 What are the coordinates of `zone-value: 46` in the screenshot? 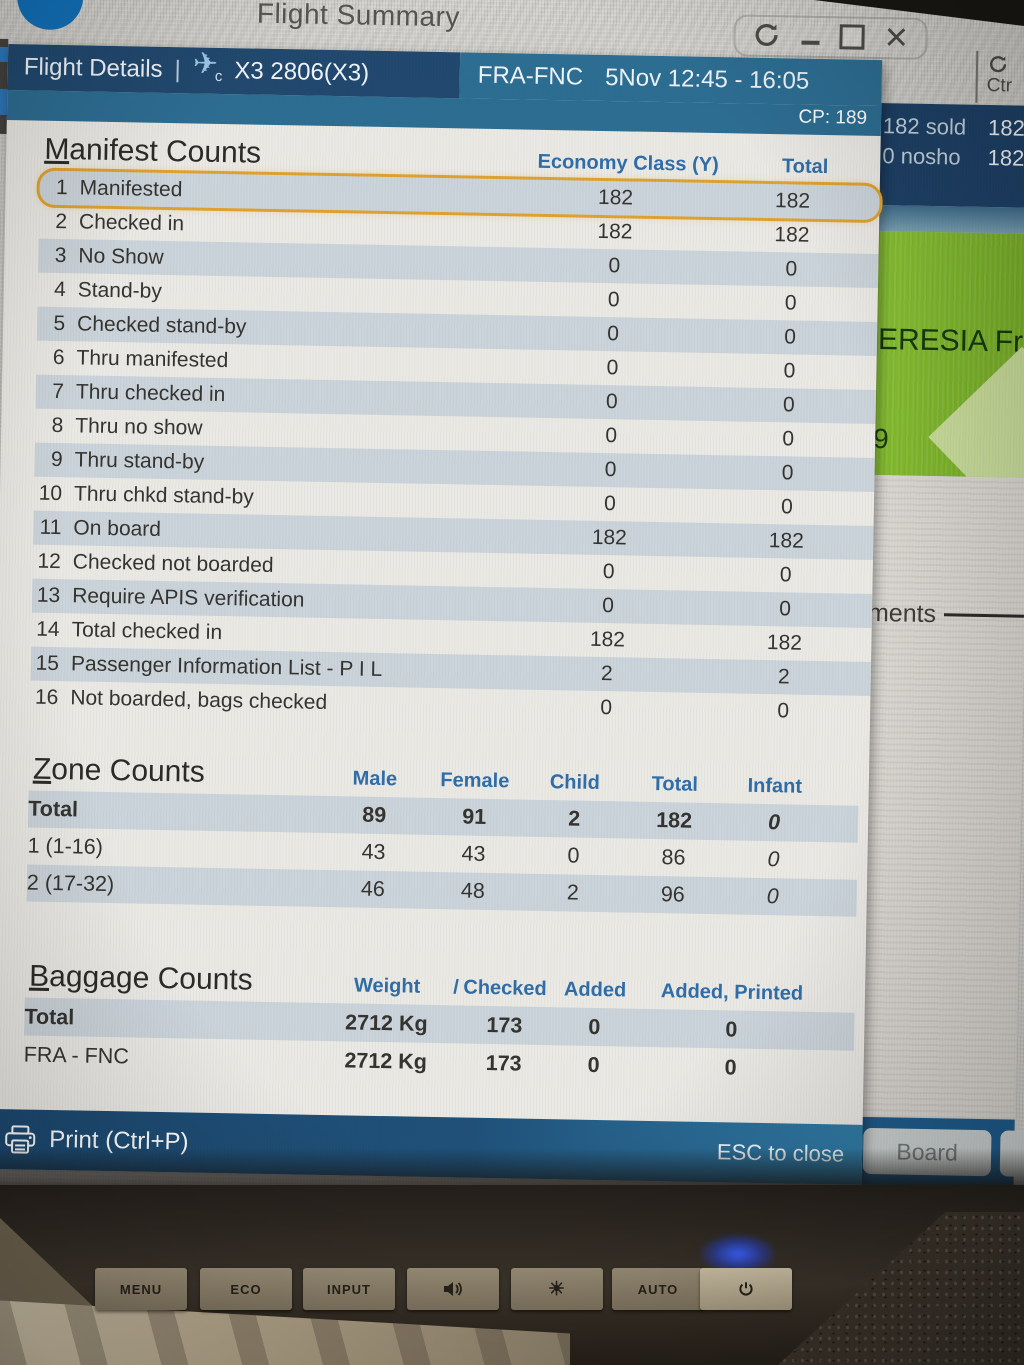 It's located at (373, 889).